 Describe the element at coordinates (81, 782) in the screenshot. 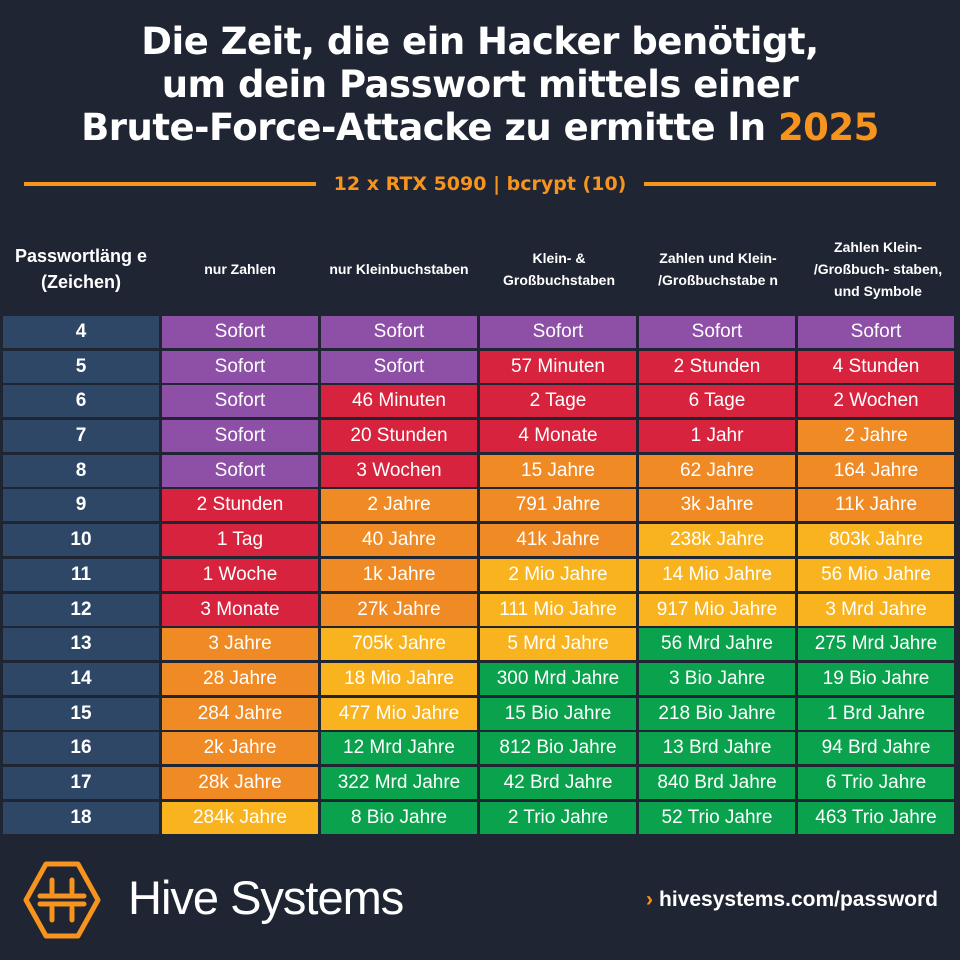

I see `password-length: 17` at that location.